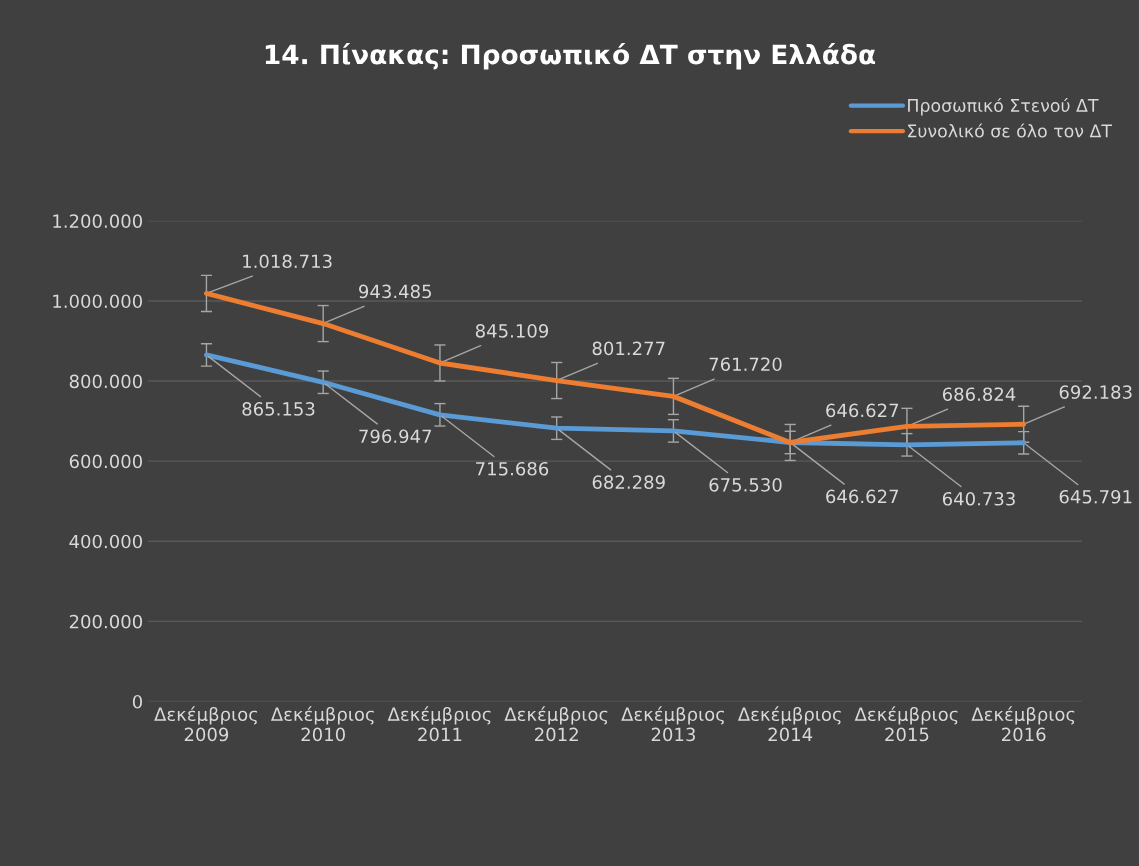  Describe the element at coordinates (287, 261) in the screenshot. I see `data-label: 1.018.713` at that location.